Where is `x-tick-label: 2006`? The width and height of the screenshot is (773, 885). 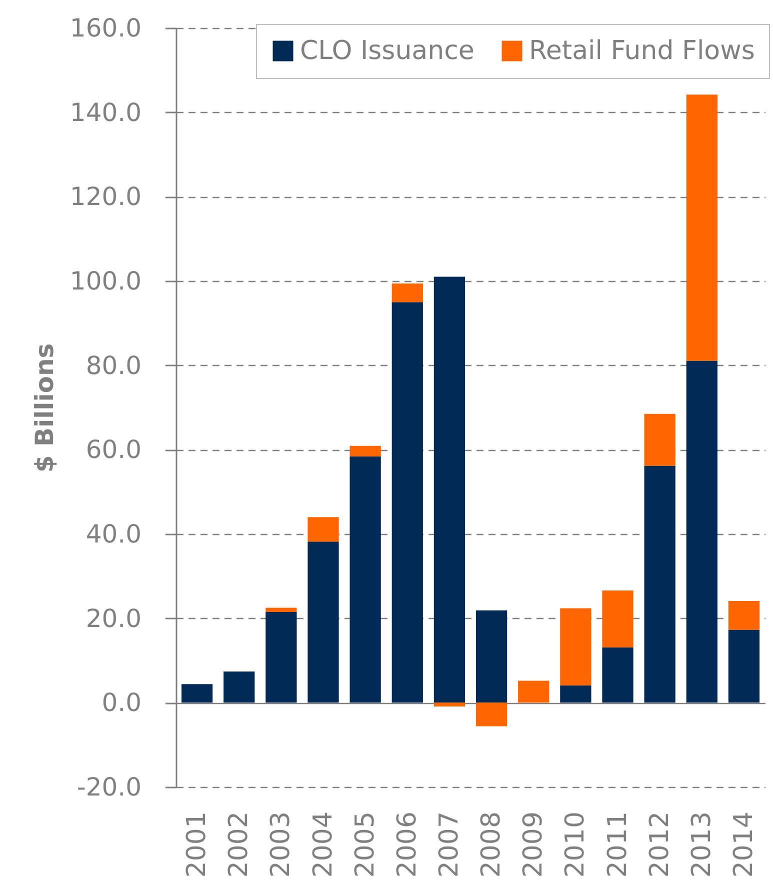
x-tick-label: 2006 is located at coordinates (407, 845).